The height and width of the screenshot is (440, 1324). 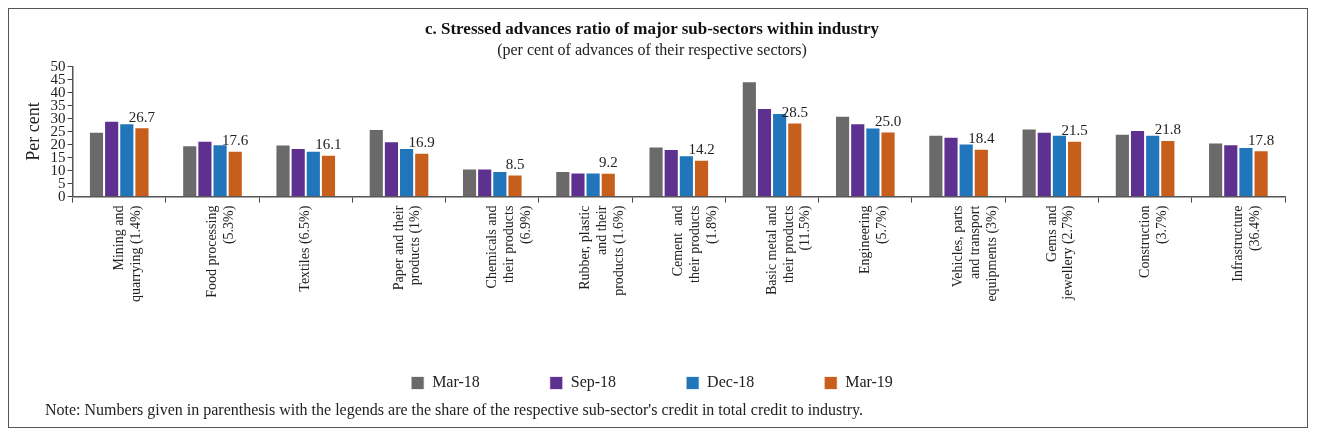 I want to click on x-tick-label: Rubber, plastic and their products (1.6%), so click(x=602, y=250).